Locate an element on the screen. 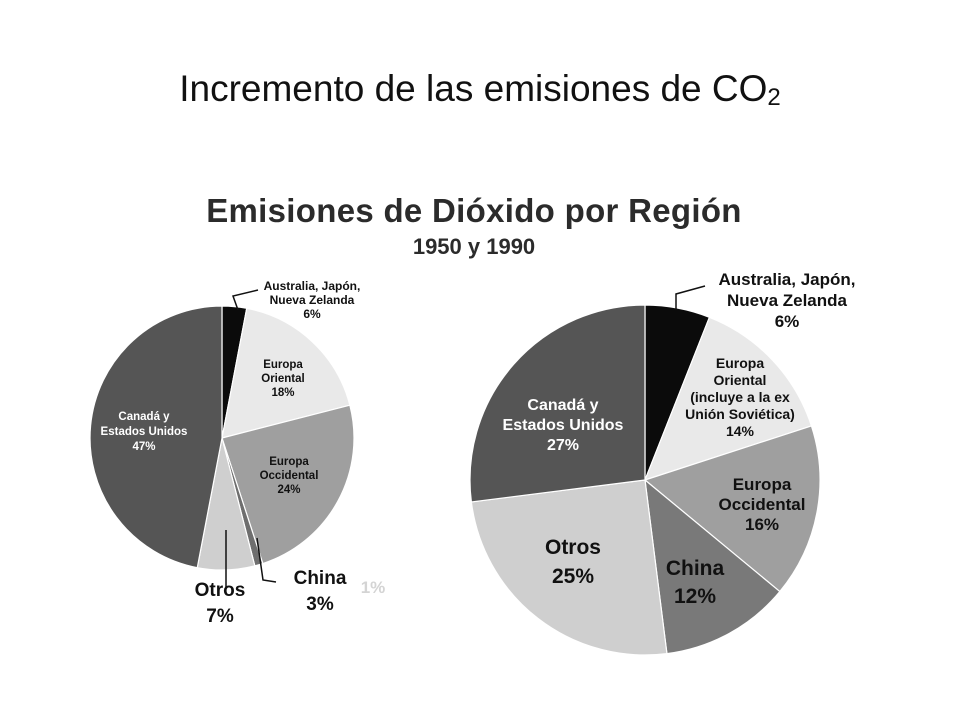 The width and height of the screenshot is (960, 720). pie1950-leader-ajnz is located at coordinates (245, 300).